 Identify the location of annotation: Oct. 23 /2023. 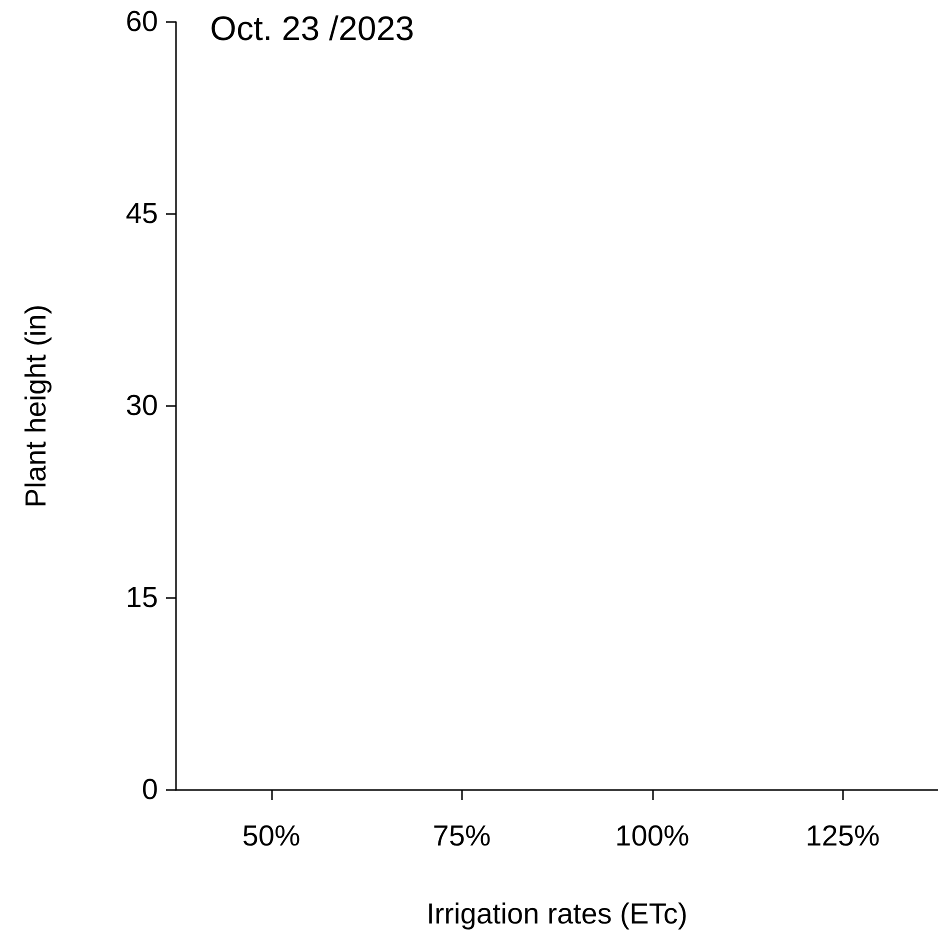
(312, 29).